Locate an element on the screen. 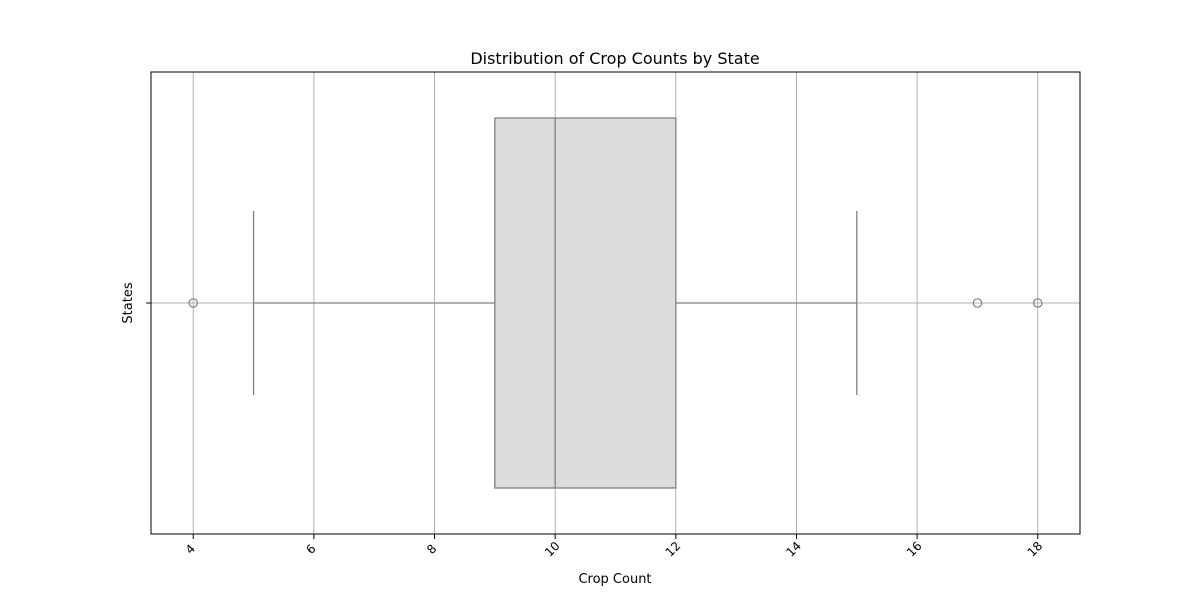  x-axis-label: Crop Count is located at coordinates (614, 579).